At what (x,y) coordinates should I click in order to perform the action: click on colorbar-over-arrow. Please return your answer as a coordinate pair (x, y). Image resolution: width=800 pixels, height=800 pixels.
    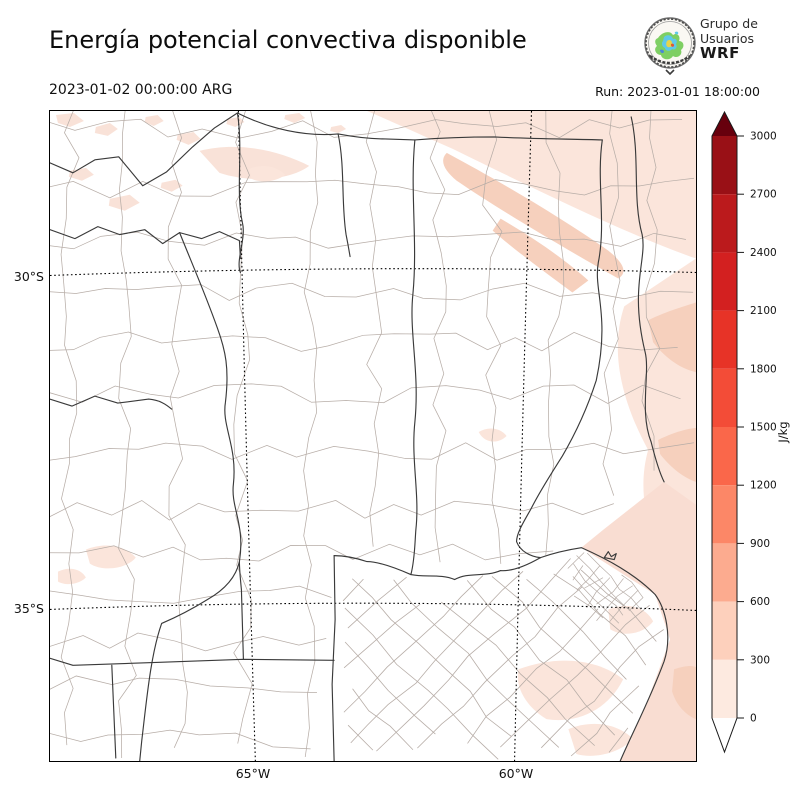
    Looking at the image, I should click on (724, 124).